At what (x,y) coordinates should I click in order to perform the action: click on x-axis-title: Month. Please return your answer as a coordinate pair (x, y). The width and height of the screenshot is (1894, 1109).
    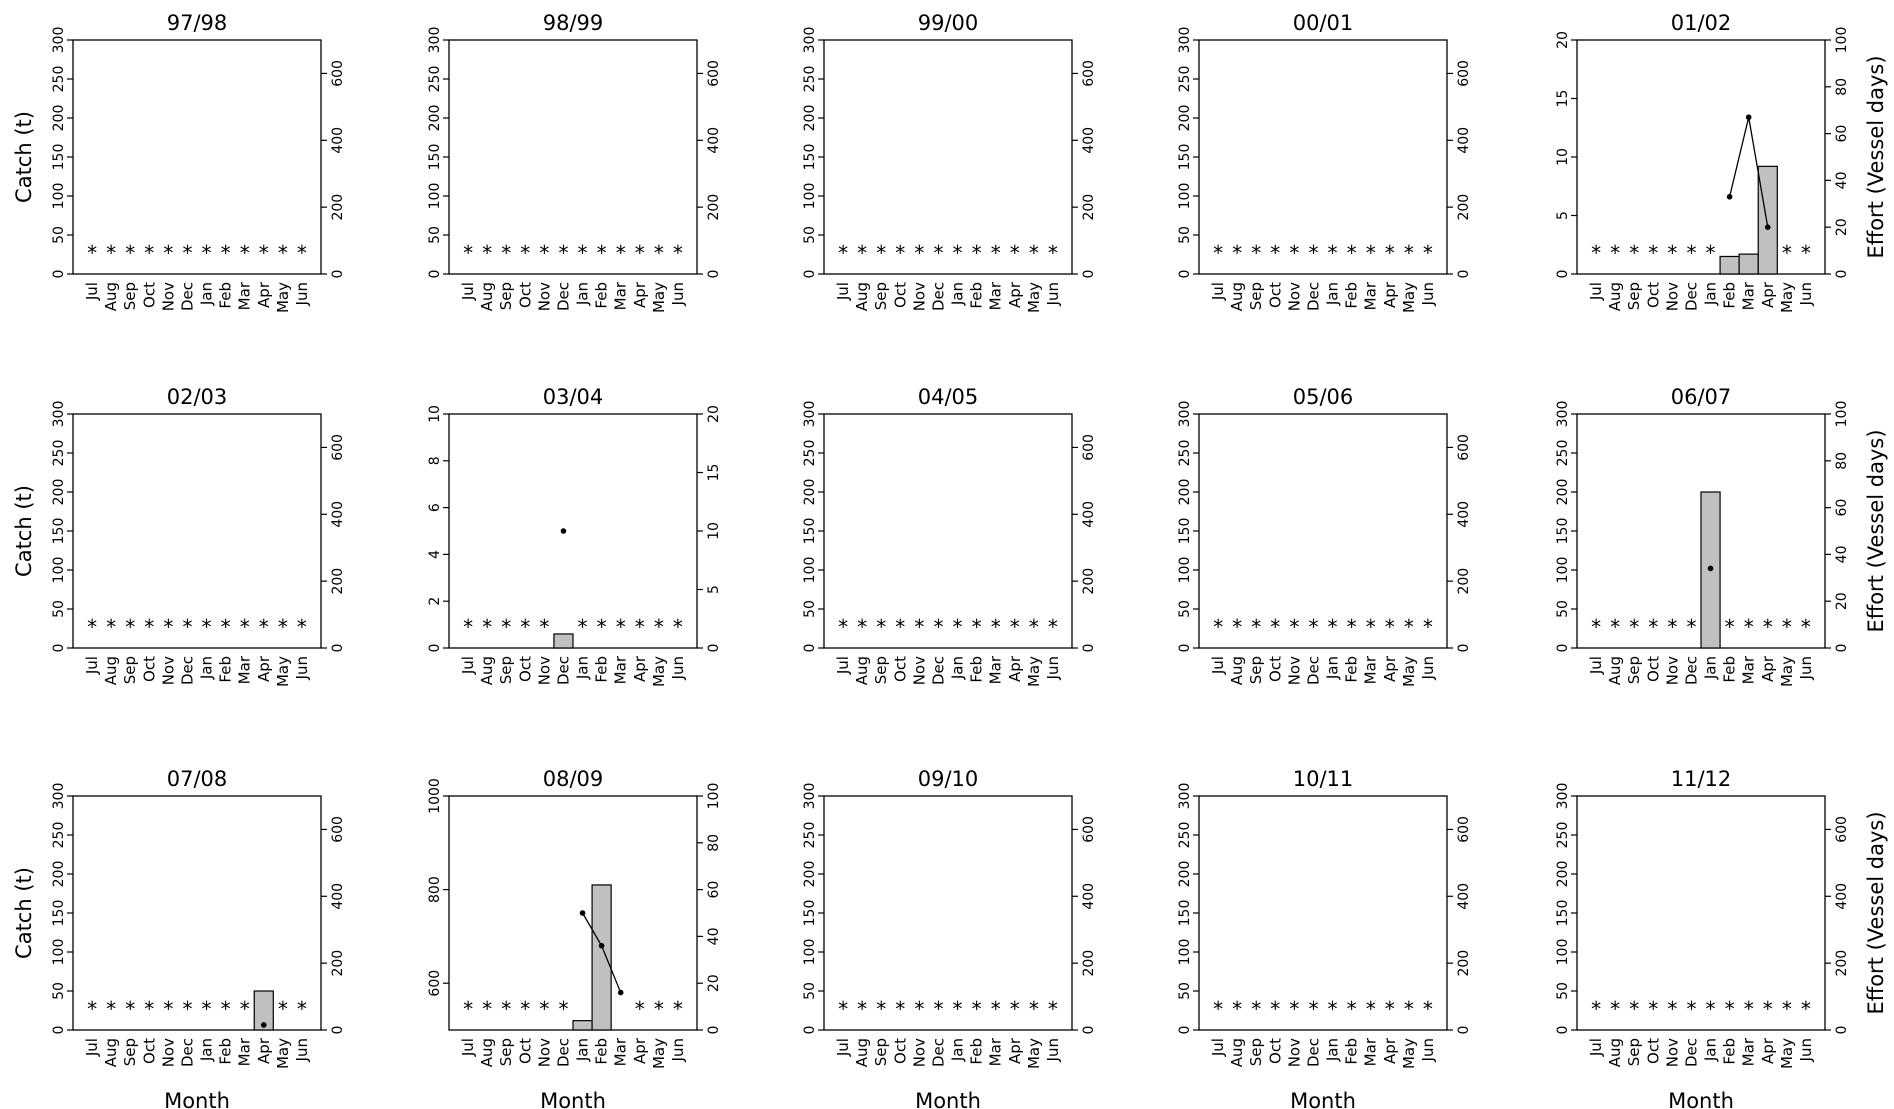
    Looking at the image, I should click on (1701, 1099).